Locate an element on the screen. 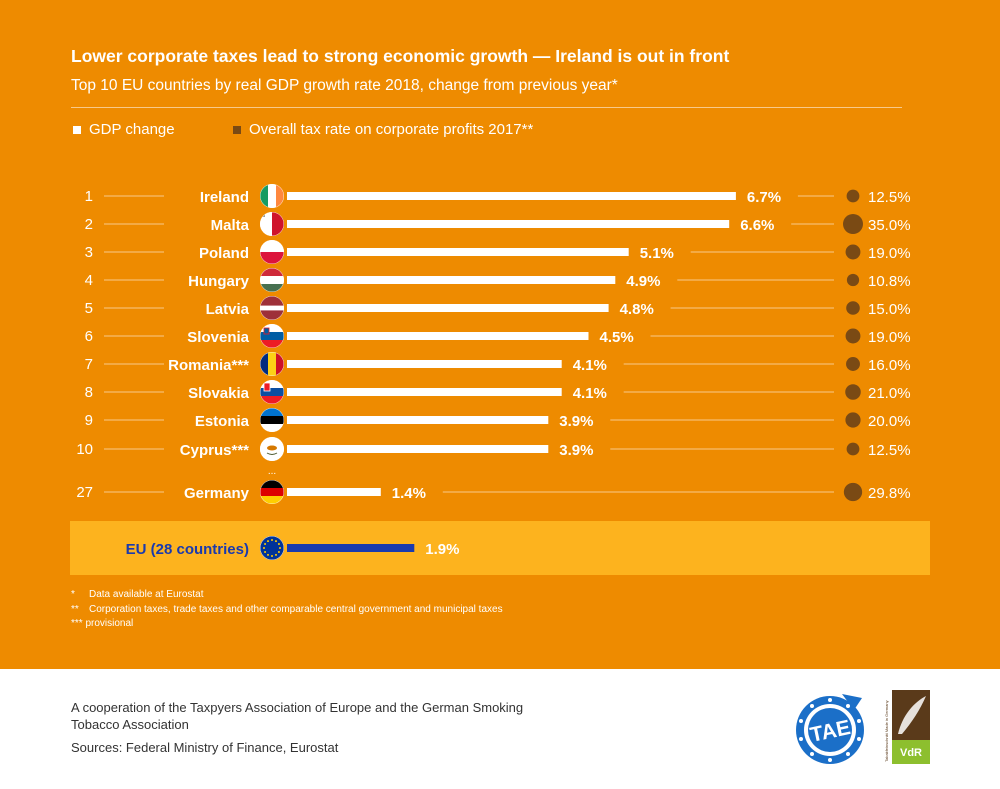 The image size is (1000, 789). row-rank: 8 is located at coordinates (89, 392).